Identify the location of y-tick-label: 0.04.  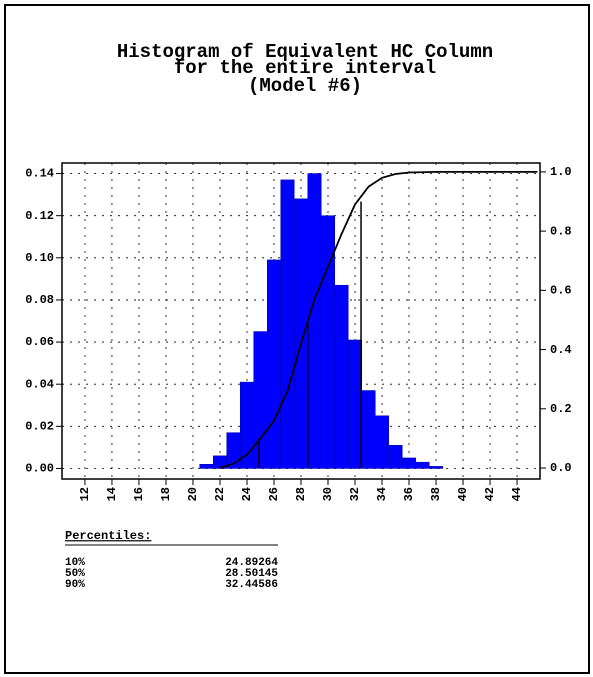
(39, 384).